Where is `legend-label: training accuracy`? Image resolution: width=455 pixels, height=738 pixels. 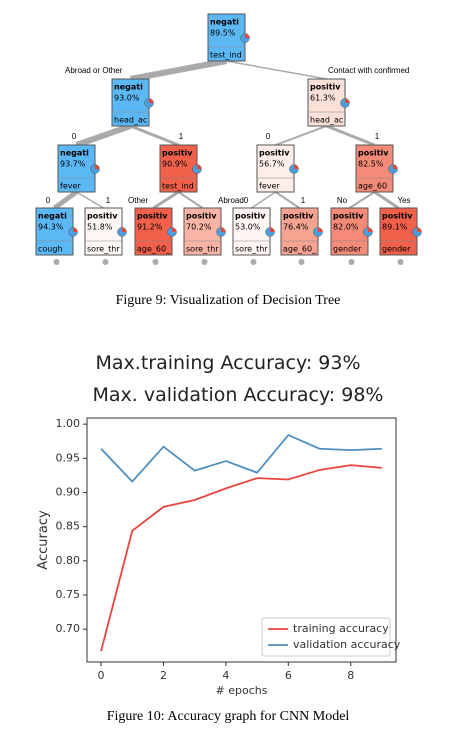 legend-label: training accuracy is located at coordinates (341, 628).